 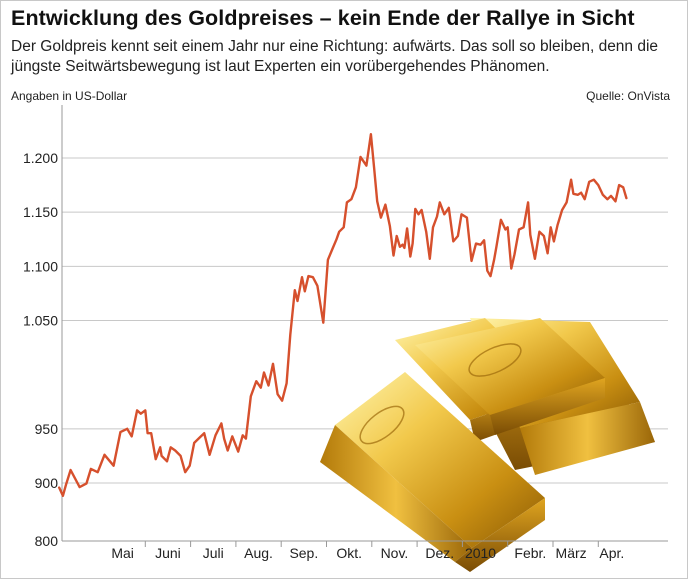 What do you see at coordinates (628, 96) in the screenshot?
I see `source-note: Quelle: OnVista` at bounding box center [628, 96].